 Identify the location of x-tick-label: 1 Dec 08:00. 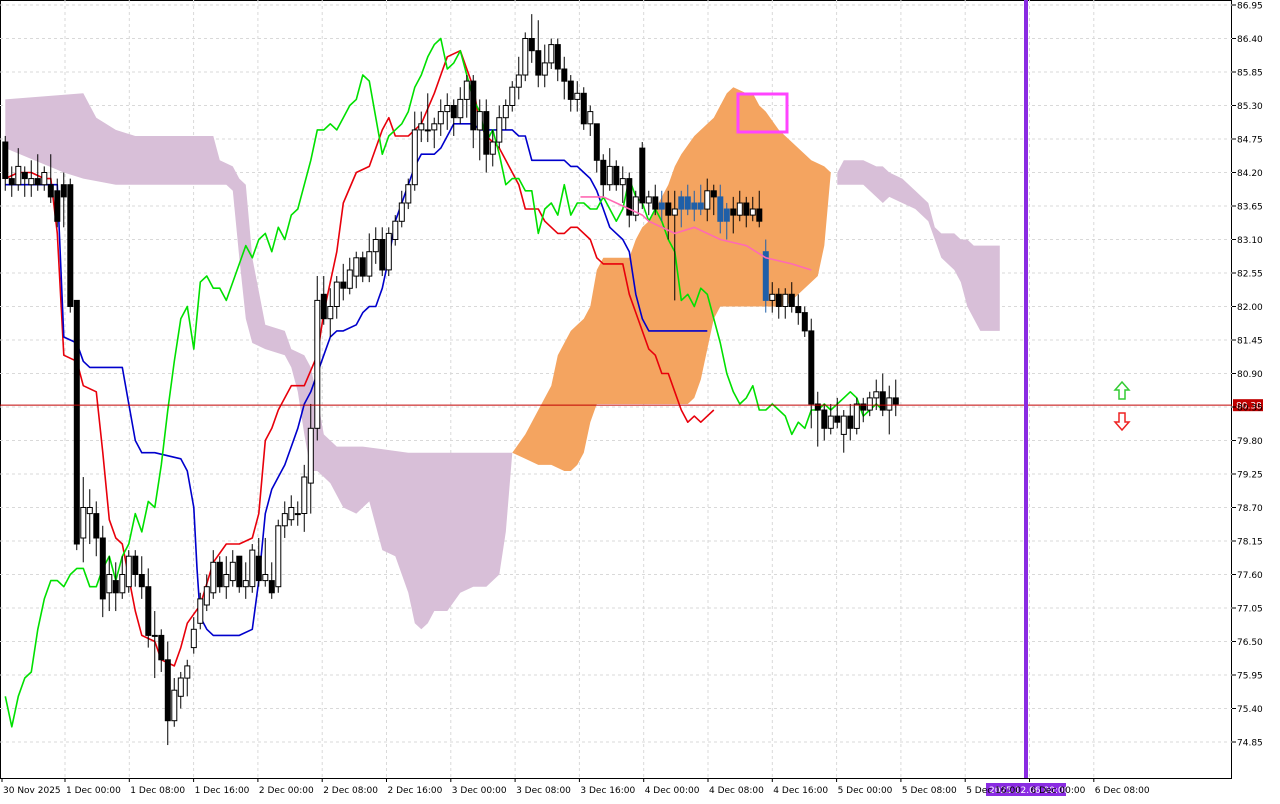
(157, 791).